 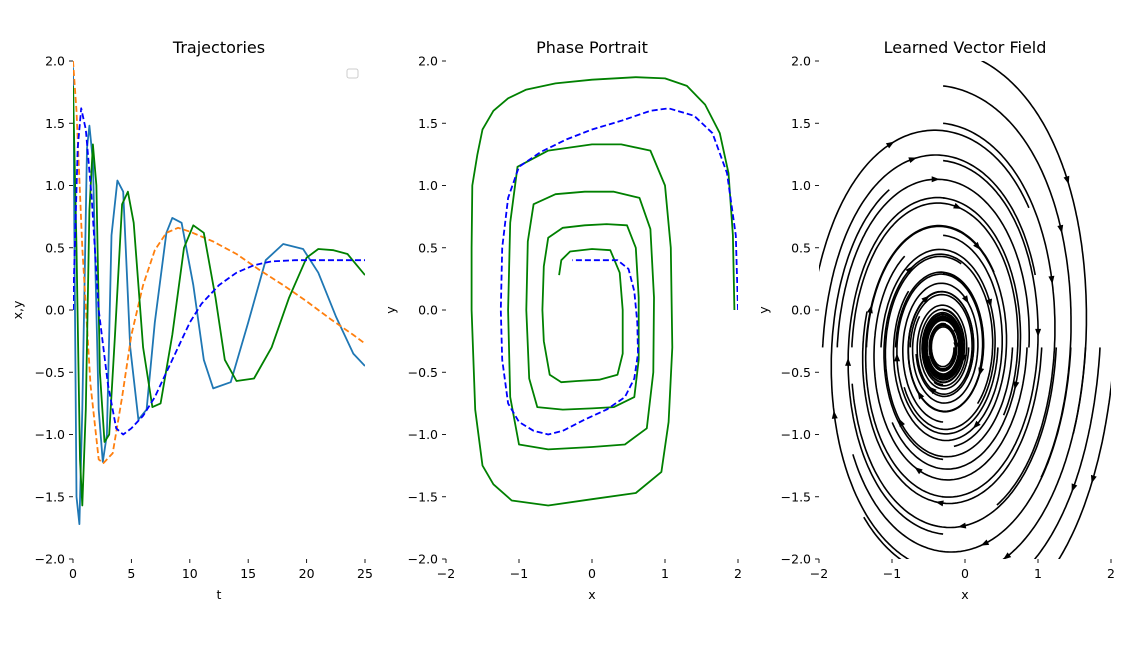 I want to click on vector-field-title: Learned Vector Field, so click(x=965, y=47).